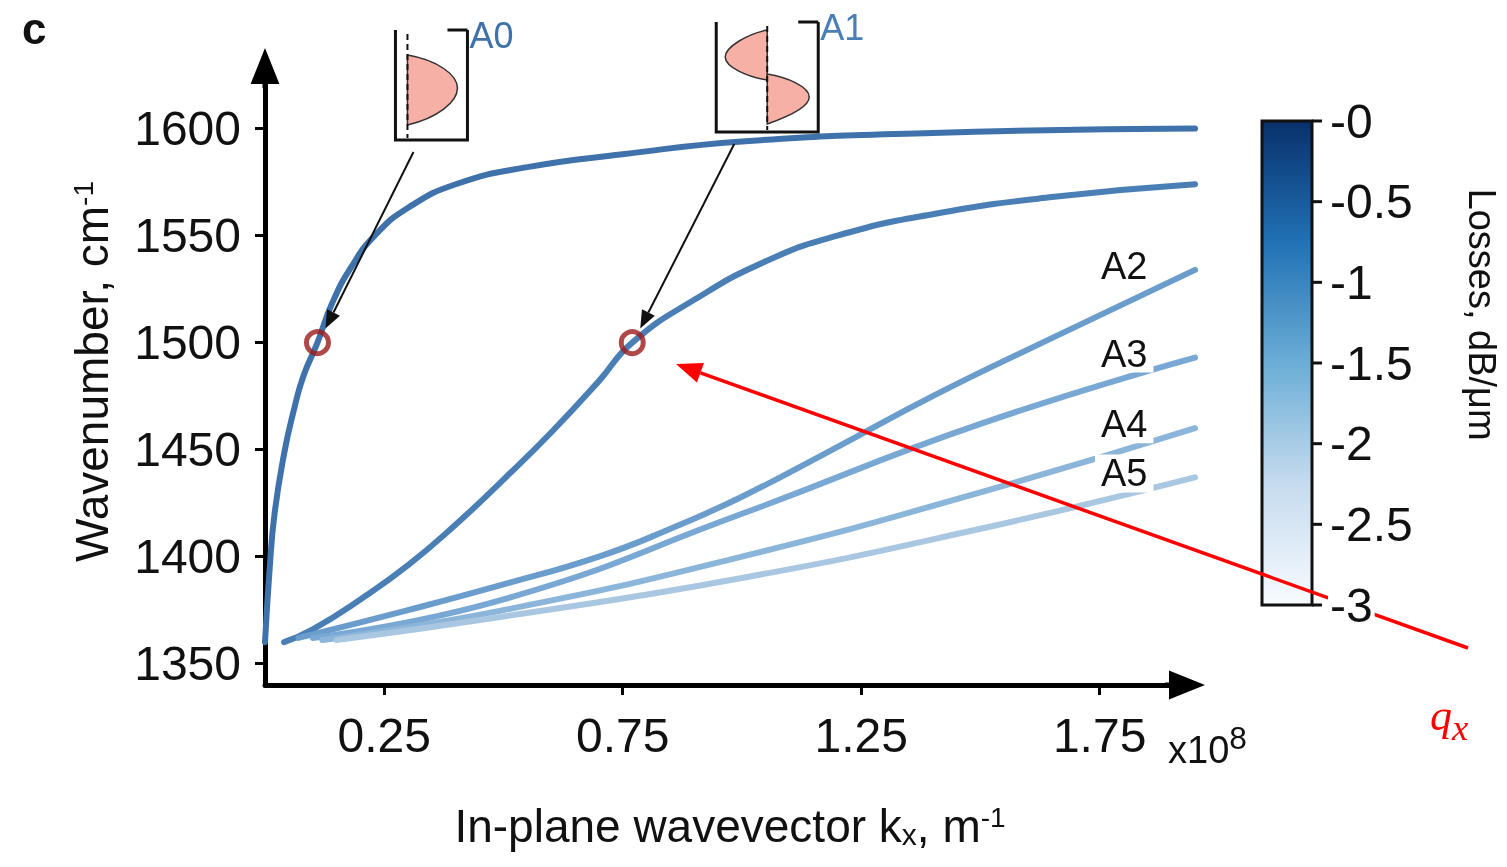 The height and width of the screenshot is (867, 1507). I want to click on y-tick-label: 1450, so click(187, 450).